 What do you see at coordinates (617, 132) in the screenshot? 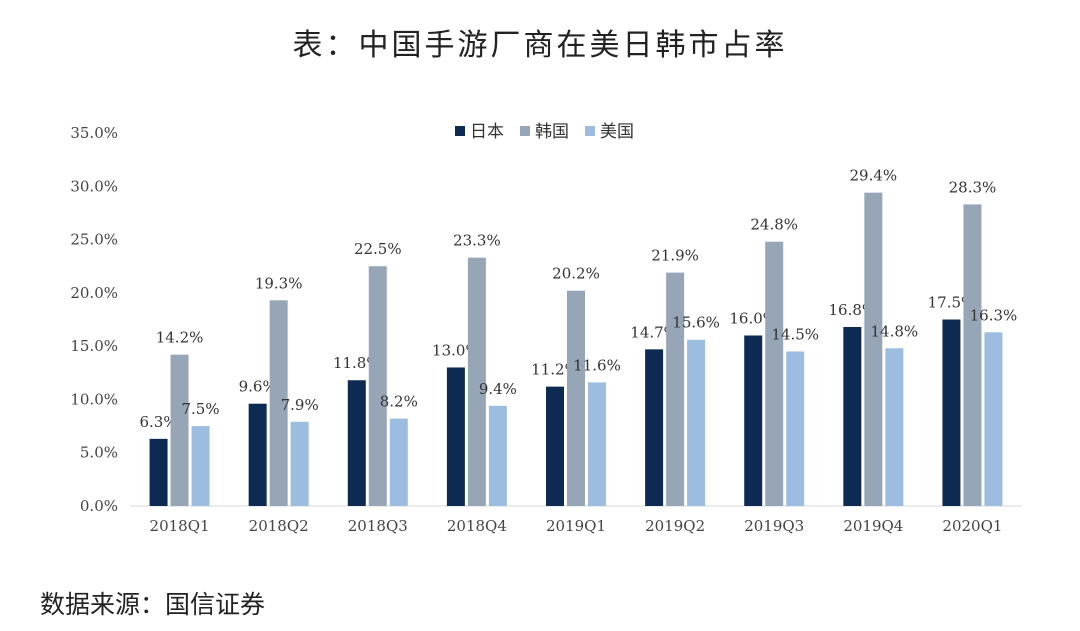
I see `legend-label: 美国` at bounding box center [617, 132].